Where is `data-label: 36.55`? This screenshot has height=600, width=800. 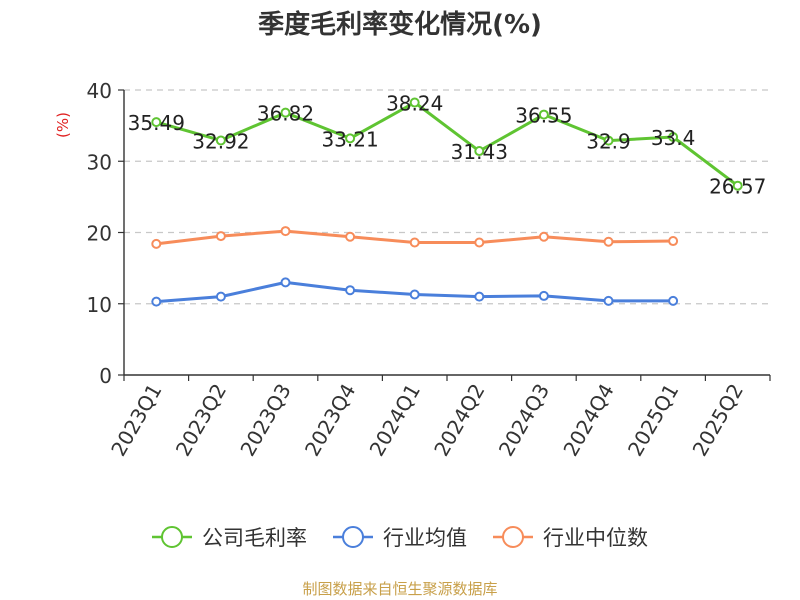 data-label: 36.55 is located at coordinates (543, 116).